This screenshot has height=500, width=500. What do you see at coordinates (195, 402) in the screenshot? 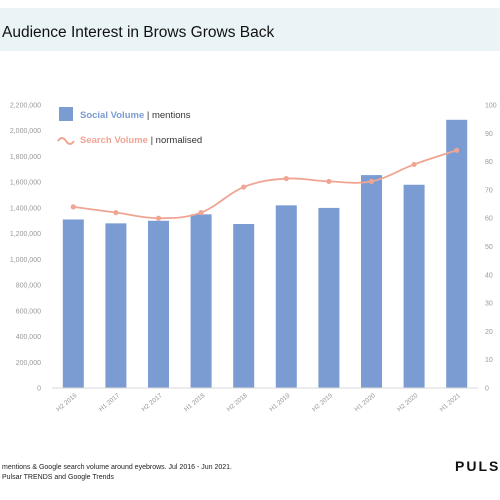
I see `x-tick-label: H1 2018` at bounding box center [195, 402].